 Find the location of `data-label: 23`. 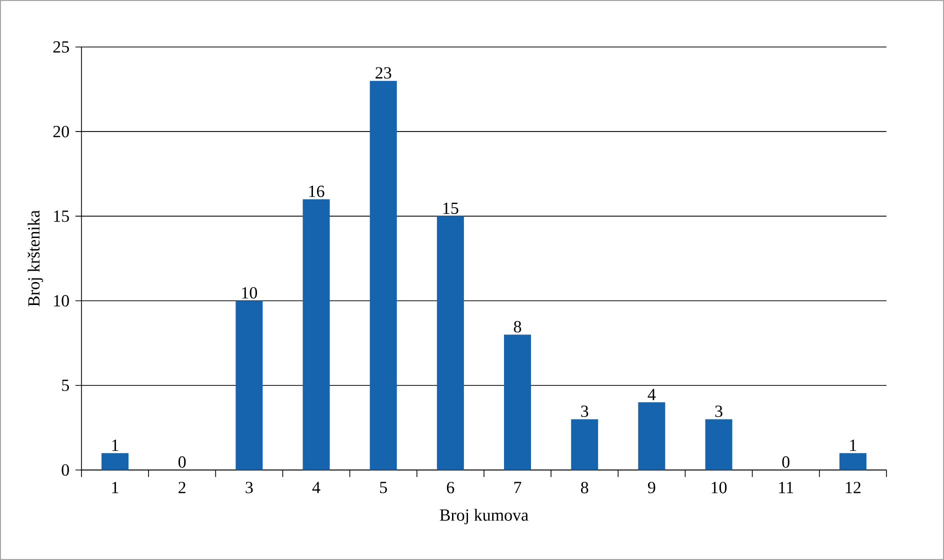

data-label: 23 is located at coordinates (384, 73).